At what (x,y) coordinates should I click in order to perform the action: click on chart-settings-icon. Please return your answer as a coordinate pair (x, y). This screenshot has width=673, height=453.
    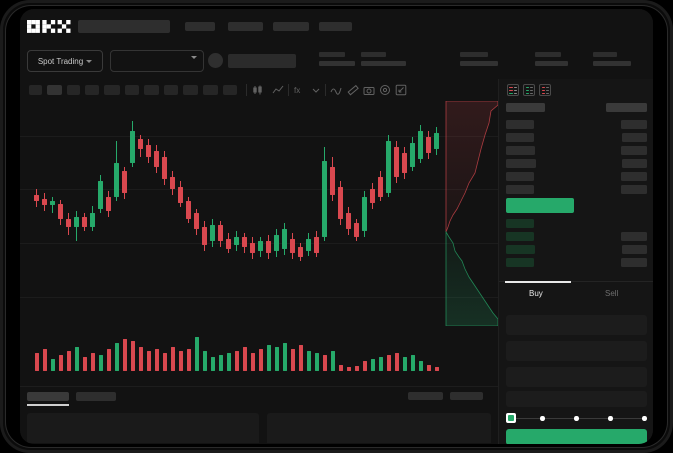
    Looking at the image, I should click on (385, 90).